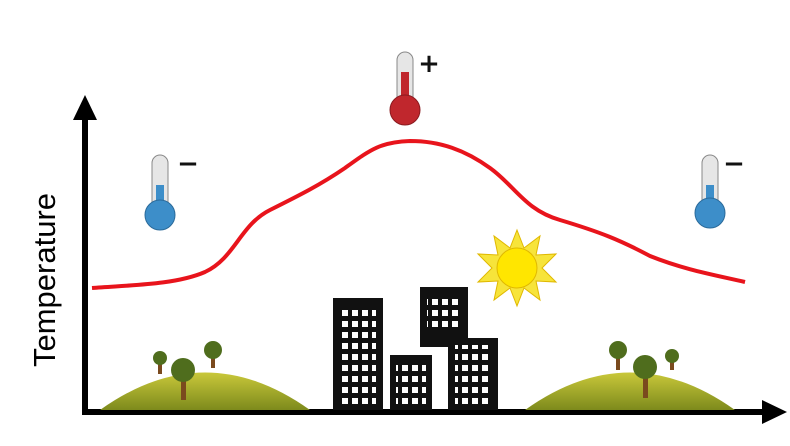 Image resolution: width=790 pixels, height=446 pixels. I want to click on thermometer-hot, so click(405, 88).